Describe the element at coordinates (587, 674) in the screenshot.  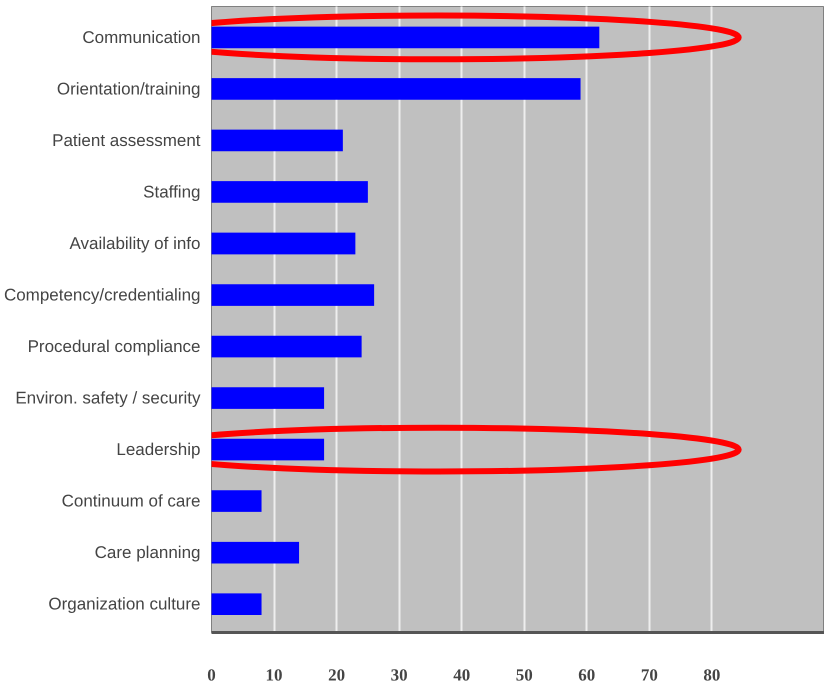
I see `x-tick-label: 60` at that location.